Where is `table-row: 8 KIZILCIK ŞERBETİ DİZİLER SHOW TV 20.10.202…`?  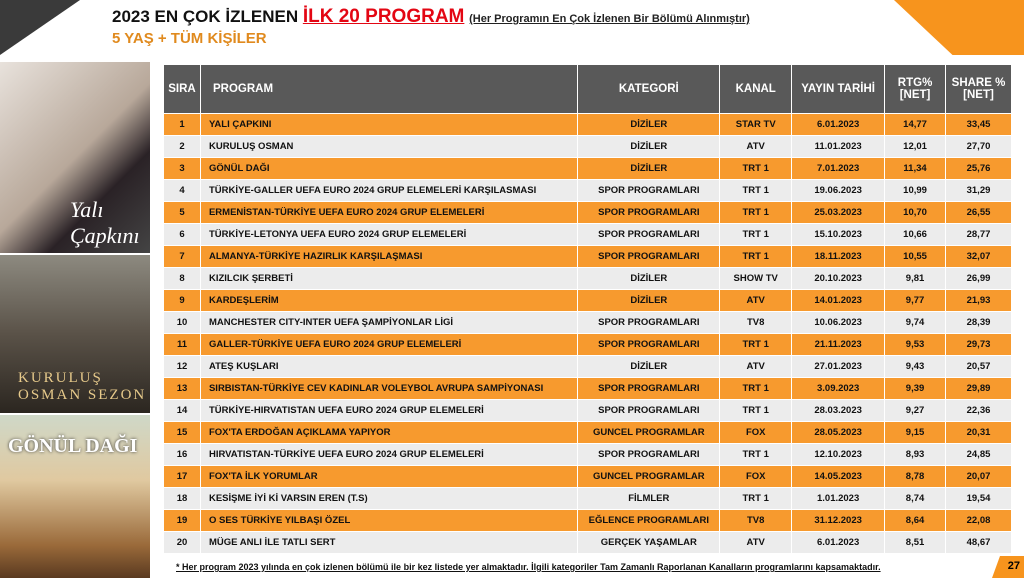 table-row: 8 KIZILCIK ŞERBETİ DİZİLER SHOW TV 20.10.202… is located at coordinates (587, 278).